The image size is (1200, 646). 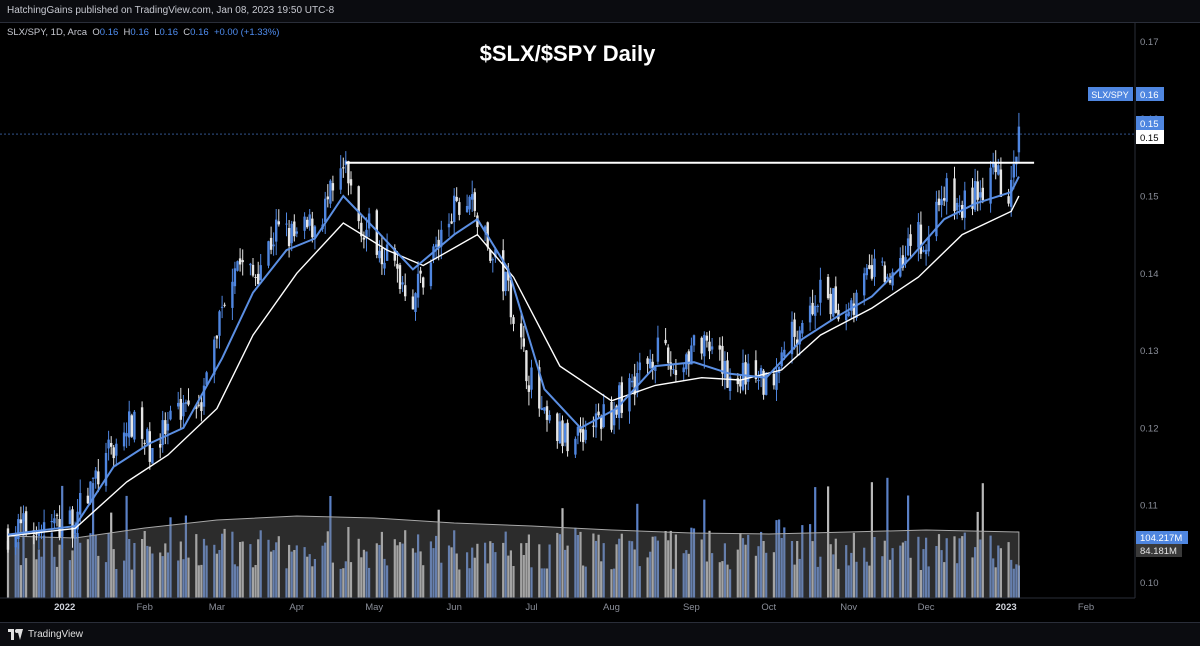 What do you see at coordinates (199, 32) in the screenshot?
I see `close-value: 0.16` at bounding box center [199, 32].